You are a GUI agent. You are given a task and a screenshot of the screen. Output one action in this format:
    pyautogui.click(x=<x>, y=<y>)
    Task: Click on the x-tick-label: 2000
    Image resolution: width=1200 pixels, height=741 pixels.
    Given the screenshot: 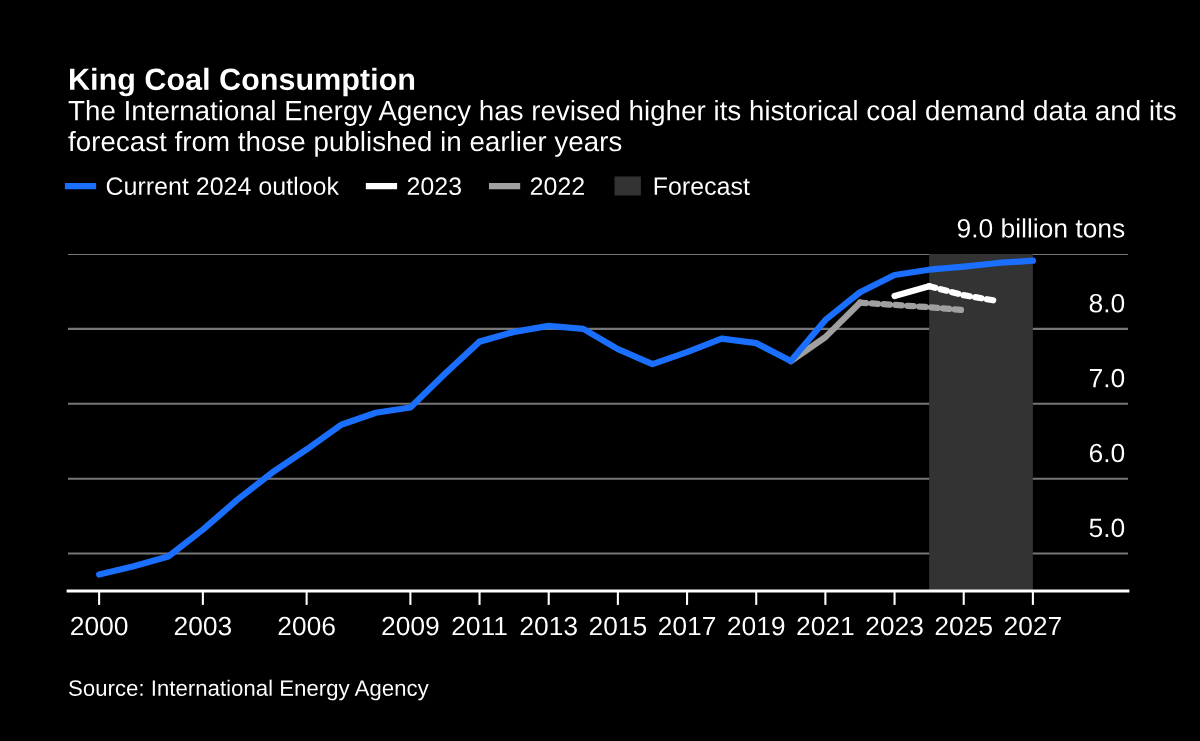 What is the action you would take?
    pyautogui.click(x=99, y=626)
    